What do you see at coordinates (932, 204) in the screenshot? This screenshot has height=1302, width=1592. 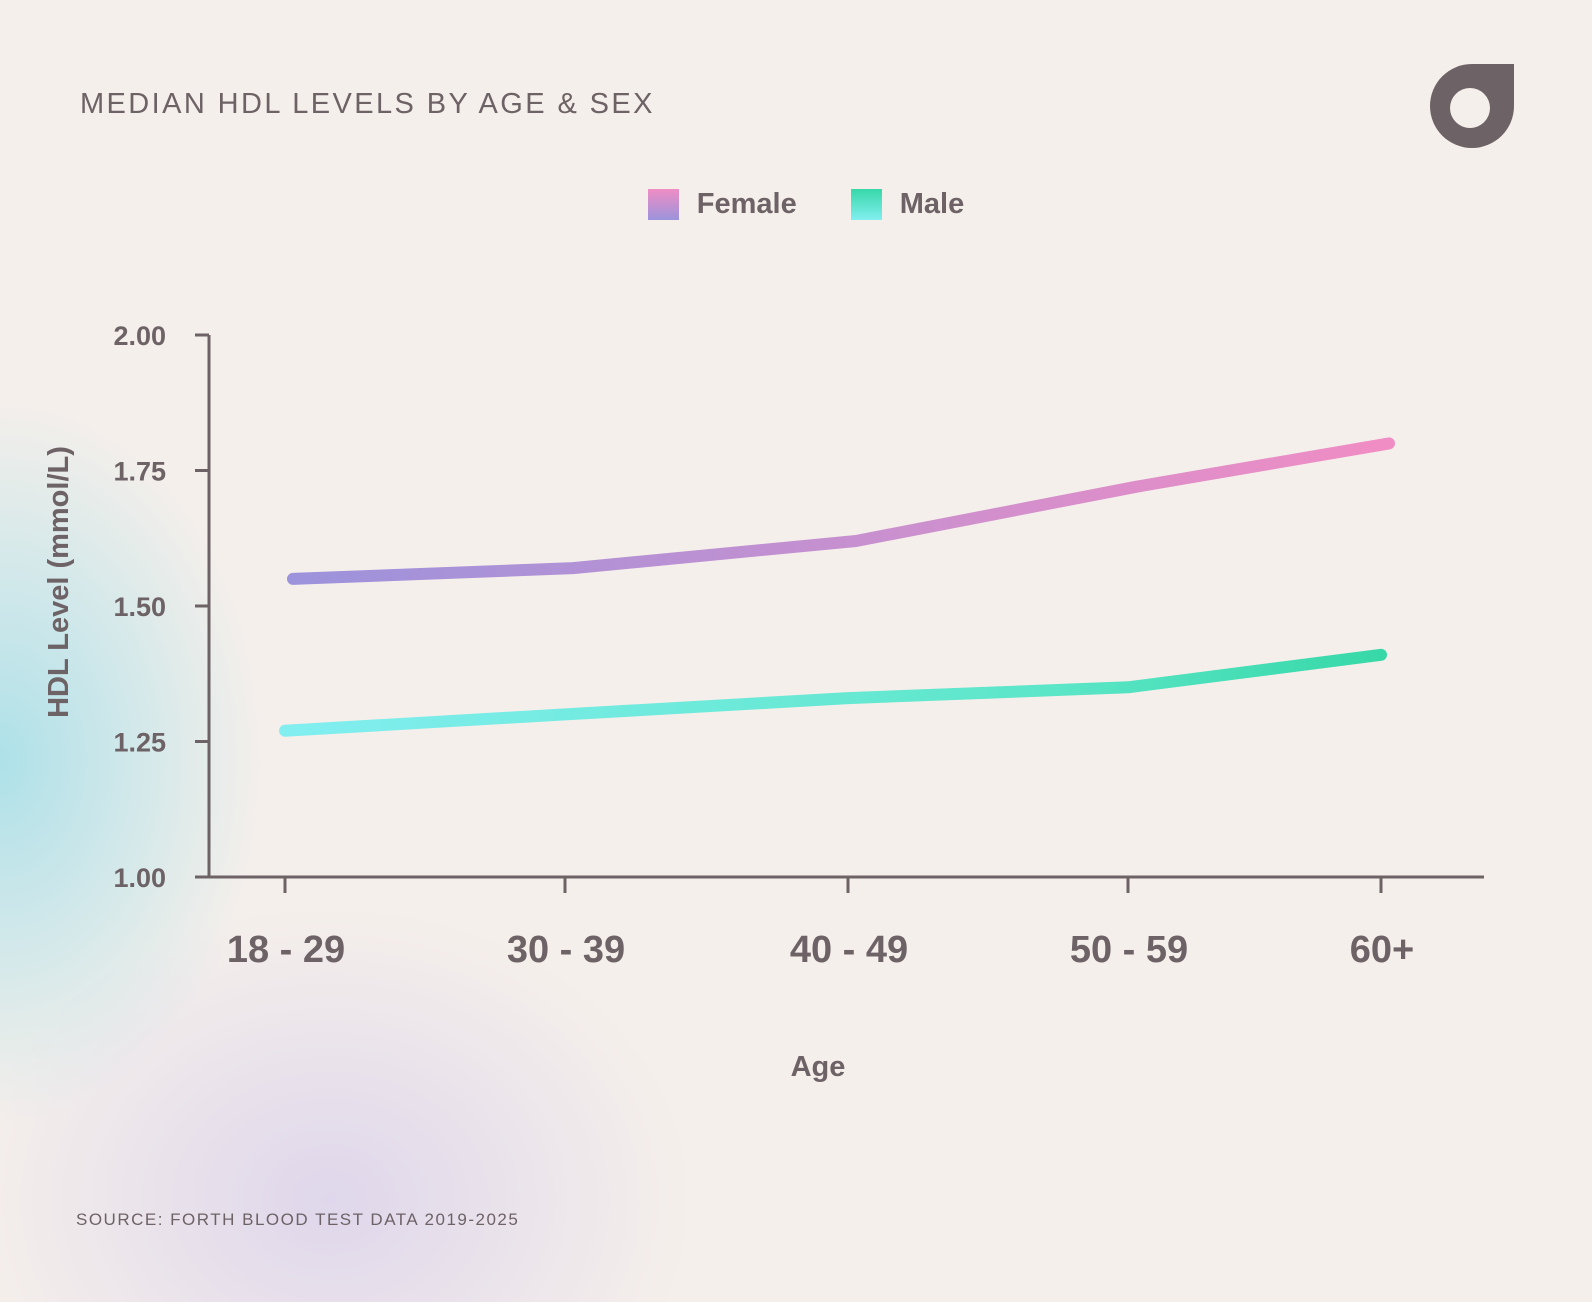 I see `legend-label-male: Male` at bounding box center [932, 204].